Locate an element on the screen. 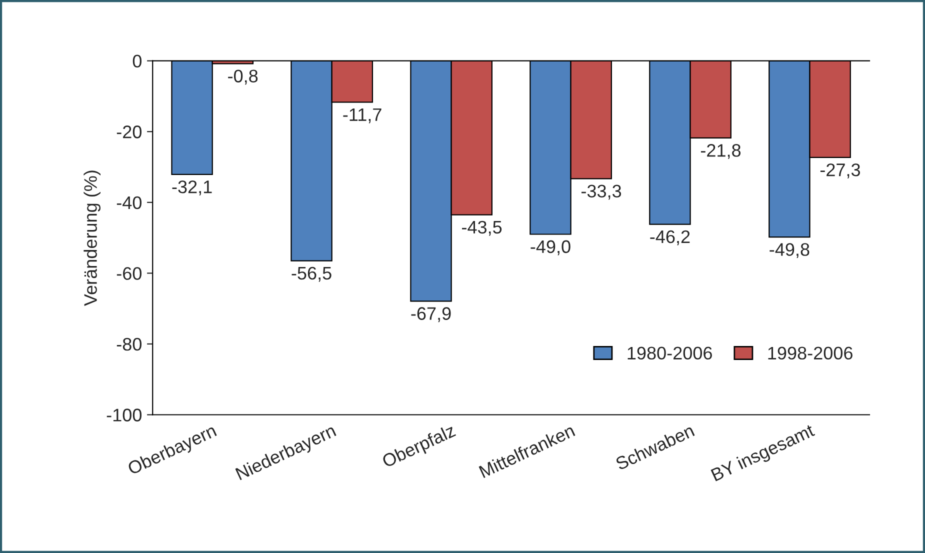  y-tick-label: -60 is located at coordinates (129, 273).